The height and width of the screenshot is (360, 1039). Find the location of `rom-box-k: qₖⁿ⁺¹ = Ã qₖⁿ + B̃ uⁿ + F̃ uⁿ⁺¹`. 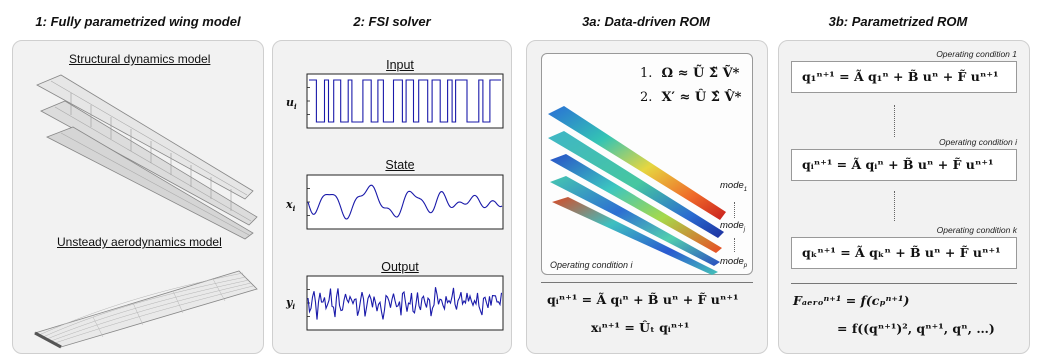

rom-box-k: qₖⁿ⁺¹ = Ã qₖⁿ + B̃ uⁿ + F̃ uⁿ⁺¹ is located at coordinates (904, 253).